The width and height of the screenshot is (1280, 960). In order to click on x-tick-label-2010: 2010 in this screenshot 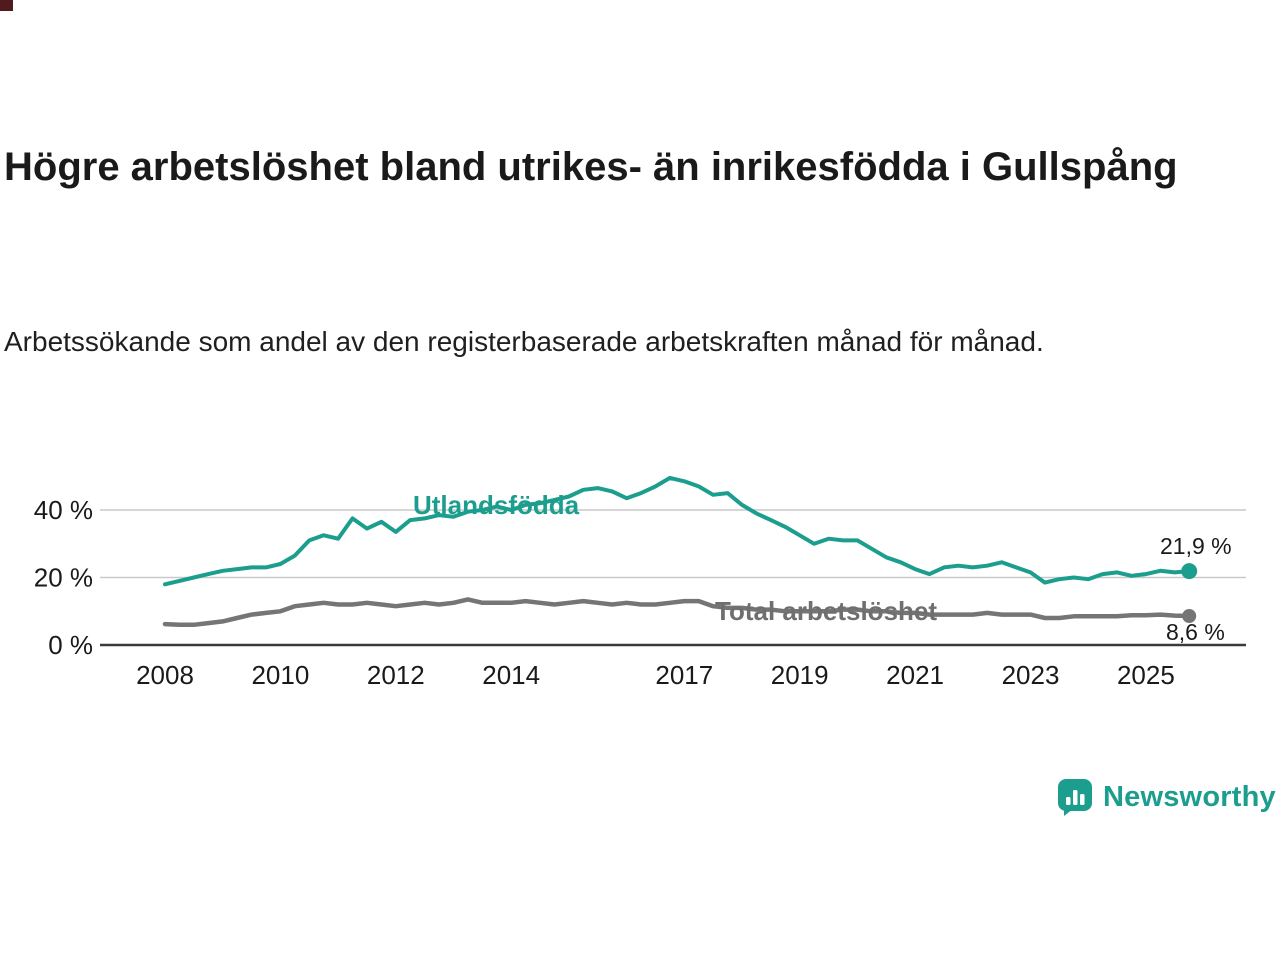, I will do `click(280, 675)`.